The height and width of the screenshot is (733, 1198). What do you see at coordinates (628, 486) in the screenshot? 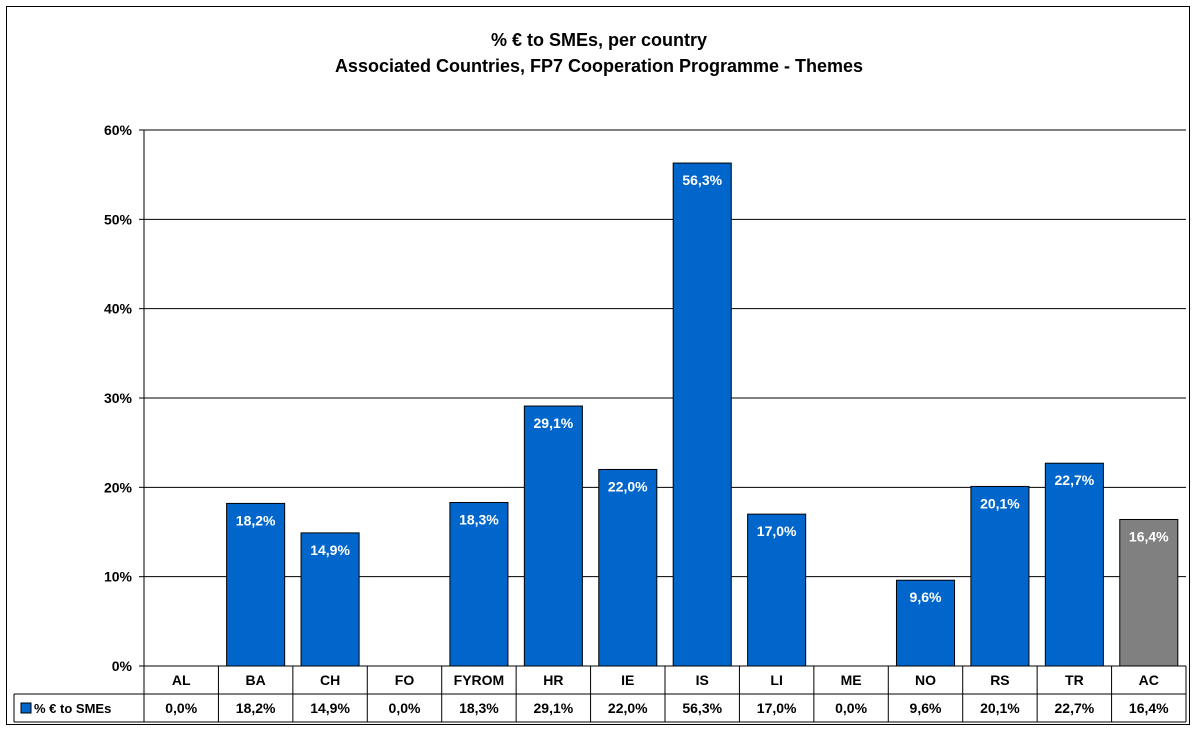
I see `bar-label-ie: 22,0%` at bounding box center [628, 486].